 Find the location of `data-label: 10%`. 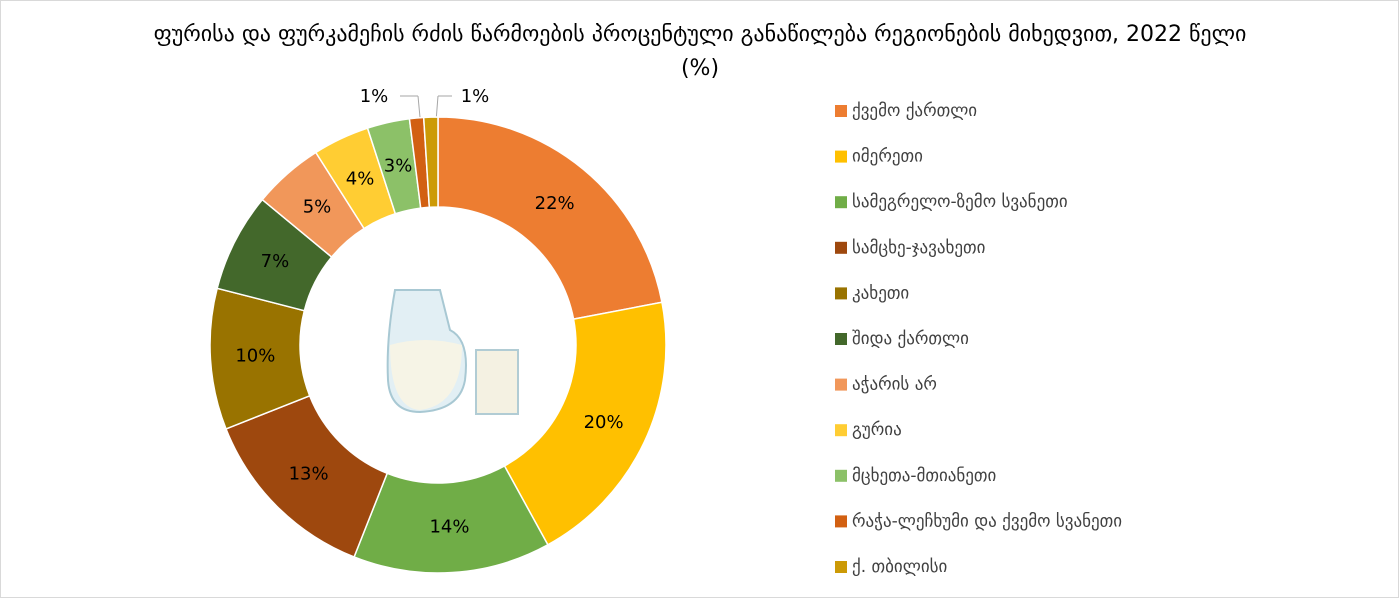

data-label: 10% is located at coordinates (255, 355).